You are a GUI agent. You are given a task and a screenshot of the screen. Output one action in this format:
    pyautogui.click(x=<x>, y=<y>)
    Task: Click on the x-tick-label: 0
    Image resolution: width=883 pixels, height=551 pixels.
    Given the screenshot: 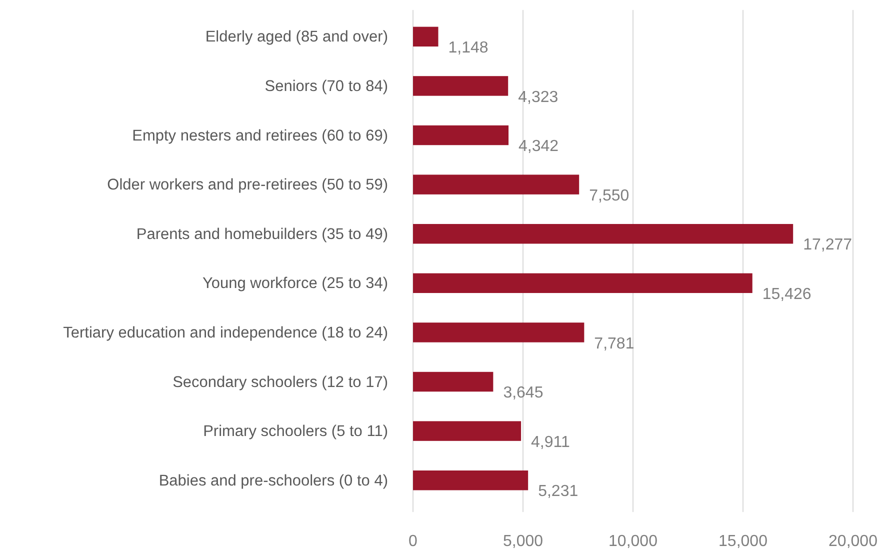 What is the action you would take?
    pyautogui.click(x=413, y=541)
    